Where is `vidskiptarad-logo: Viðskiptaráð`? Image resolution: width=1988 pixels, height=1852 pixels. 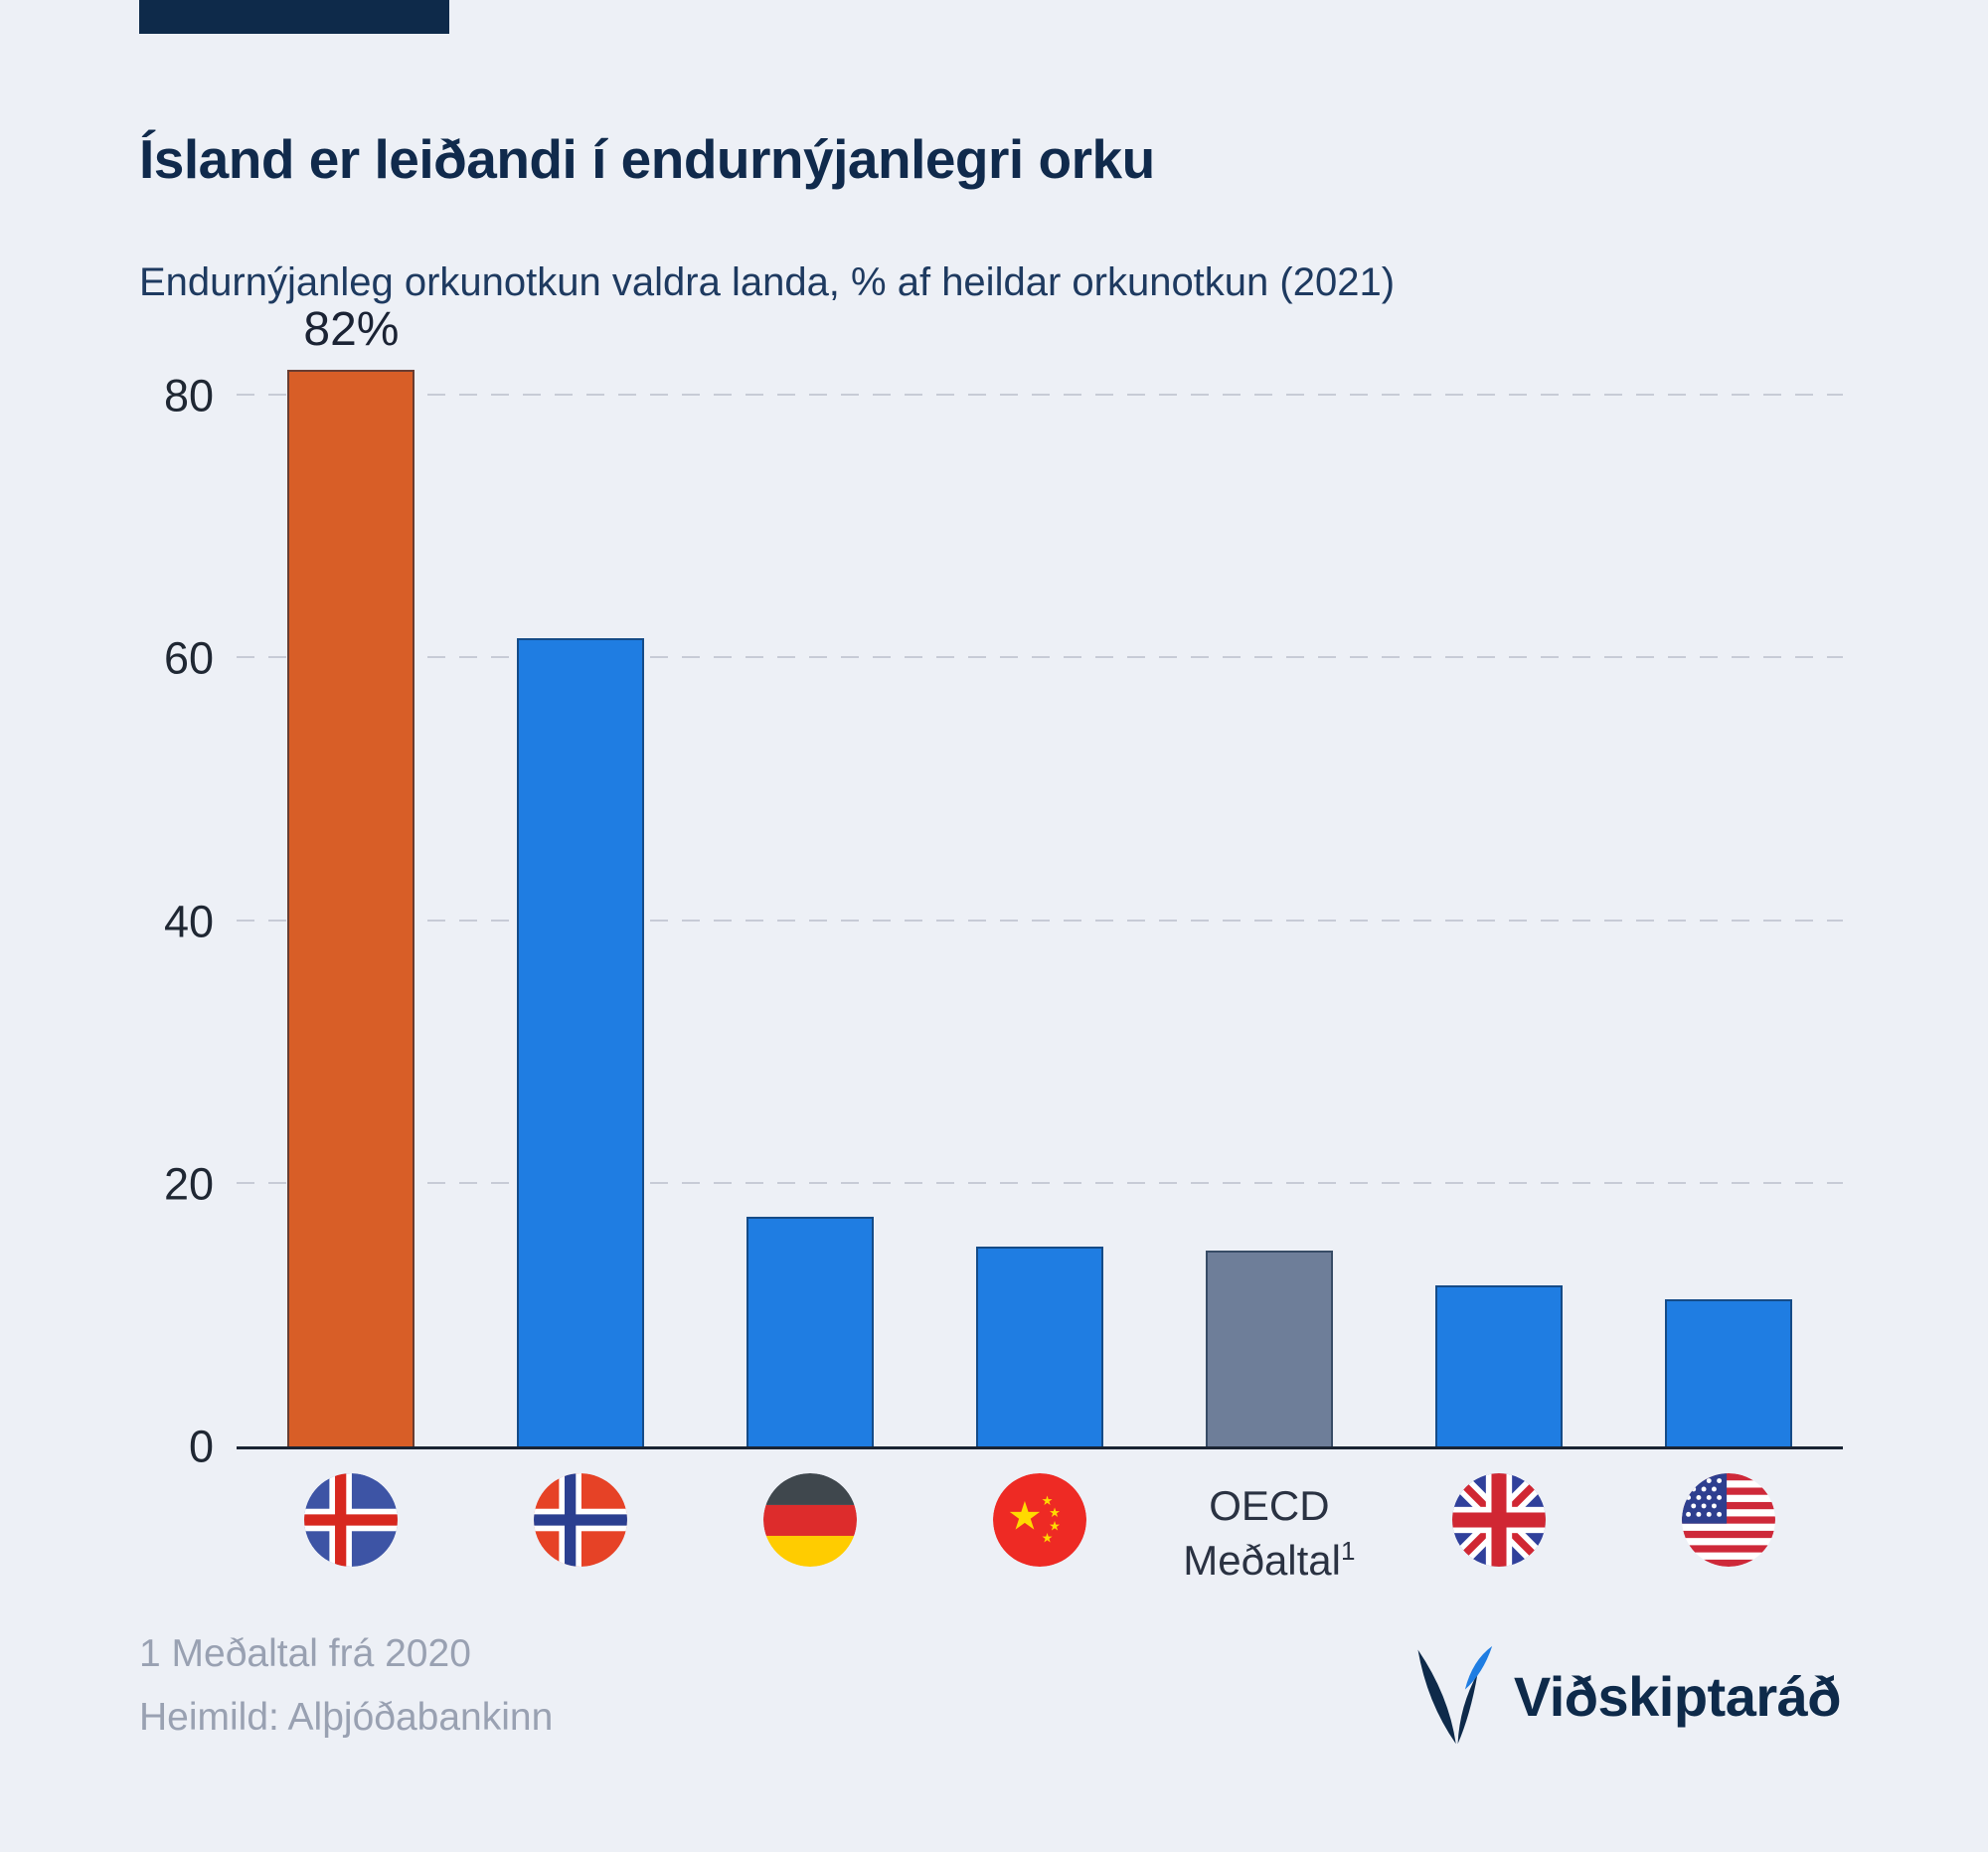 vidskiptarad-logo: Viðskiptaráð is located at coordinates (1627, 1696).